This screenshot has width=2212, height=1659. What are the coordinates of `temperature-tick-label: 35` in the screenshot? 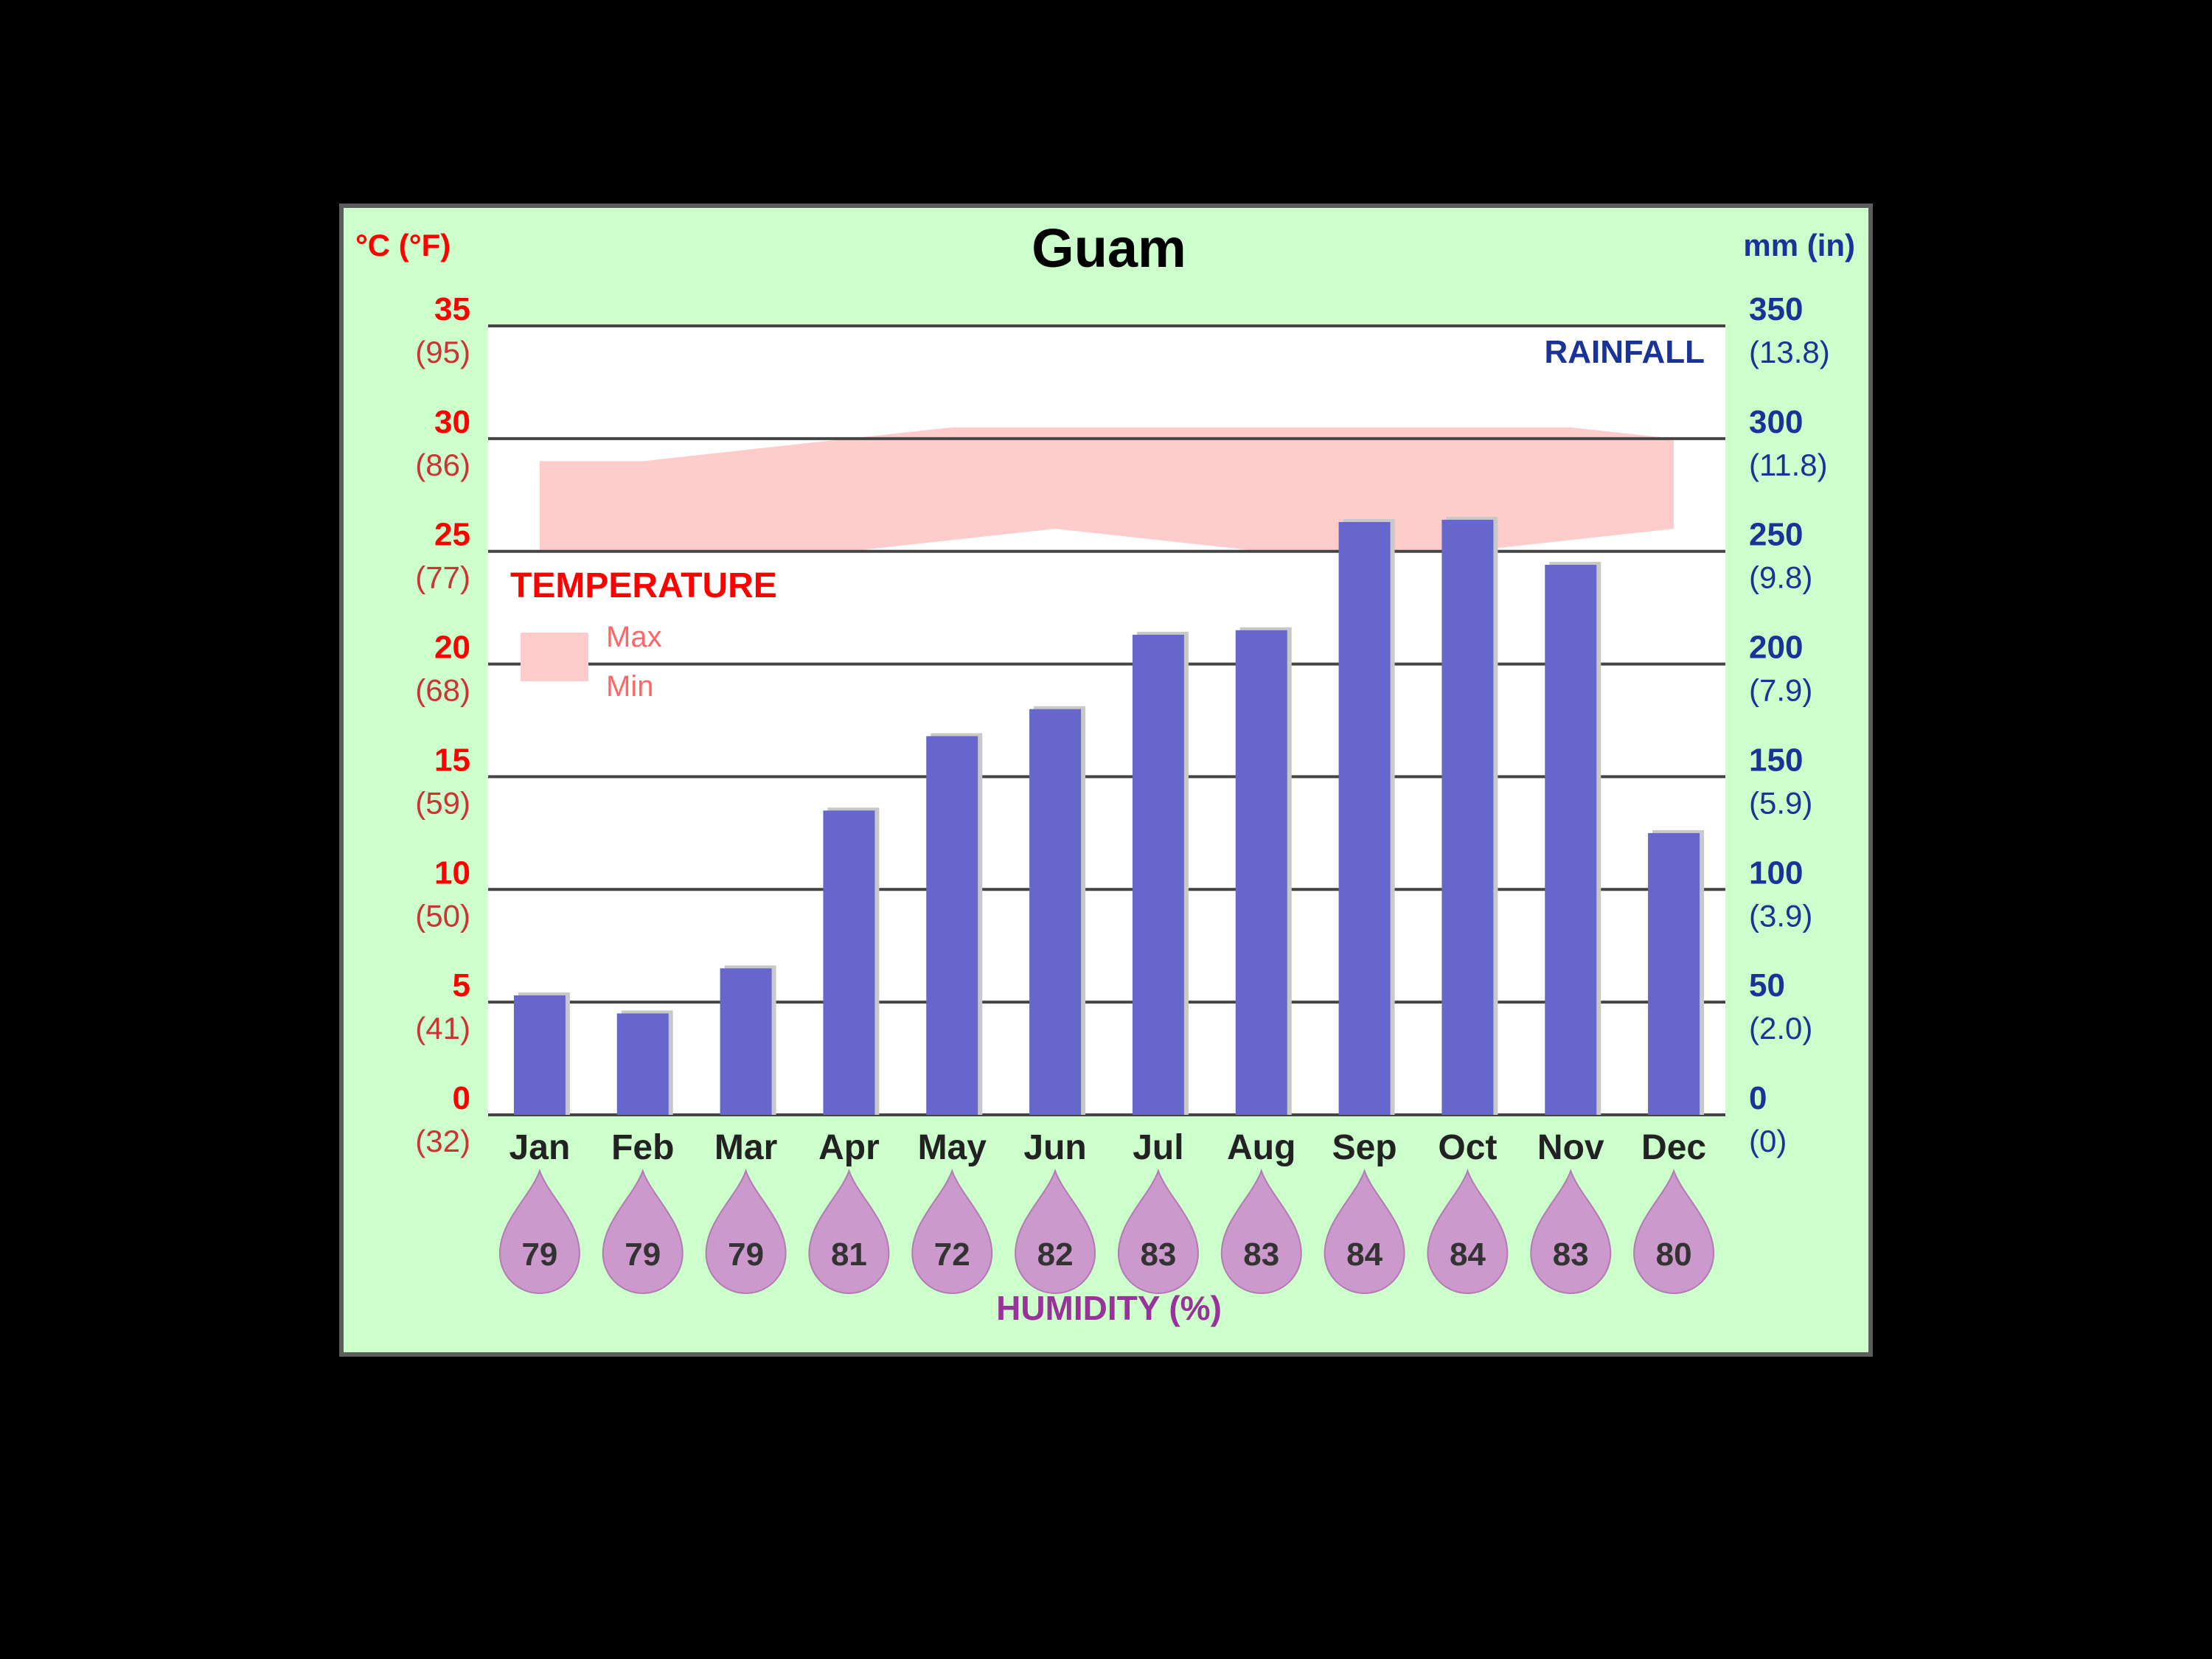 It's located at (452, 309).